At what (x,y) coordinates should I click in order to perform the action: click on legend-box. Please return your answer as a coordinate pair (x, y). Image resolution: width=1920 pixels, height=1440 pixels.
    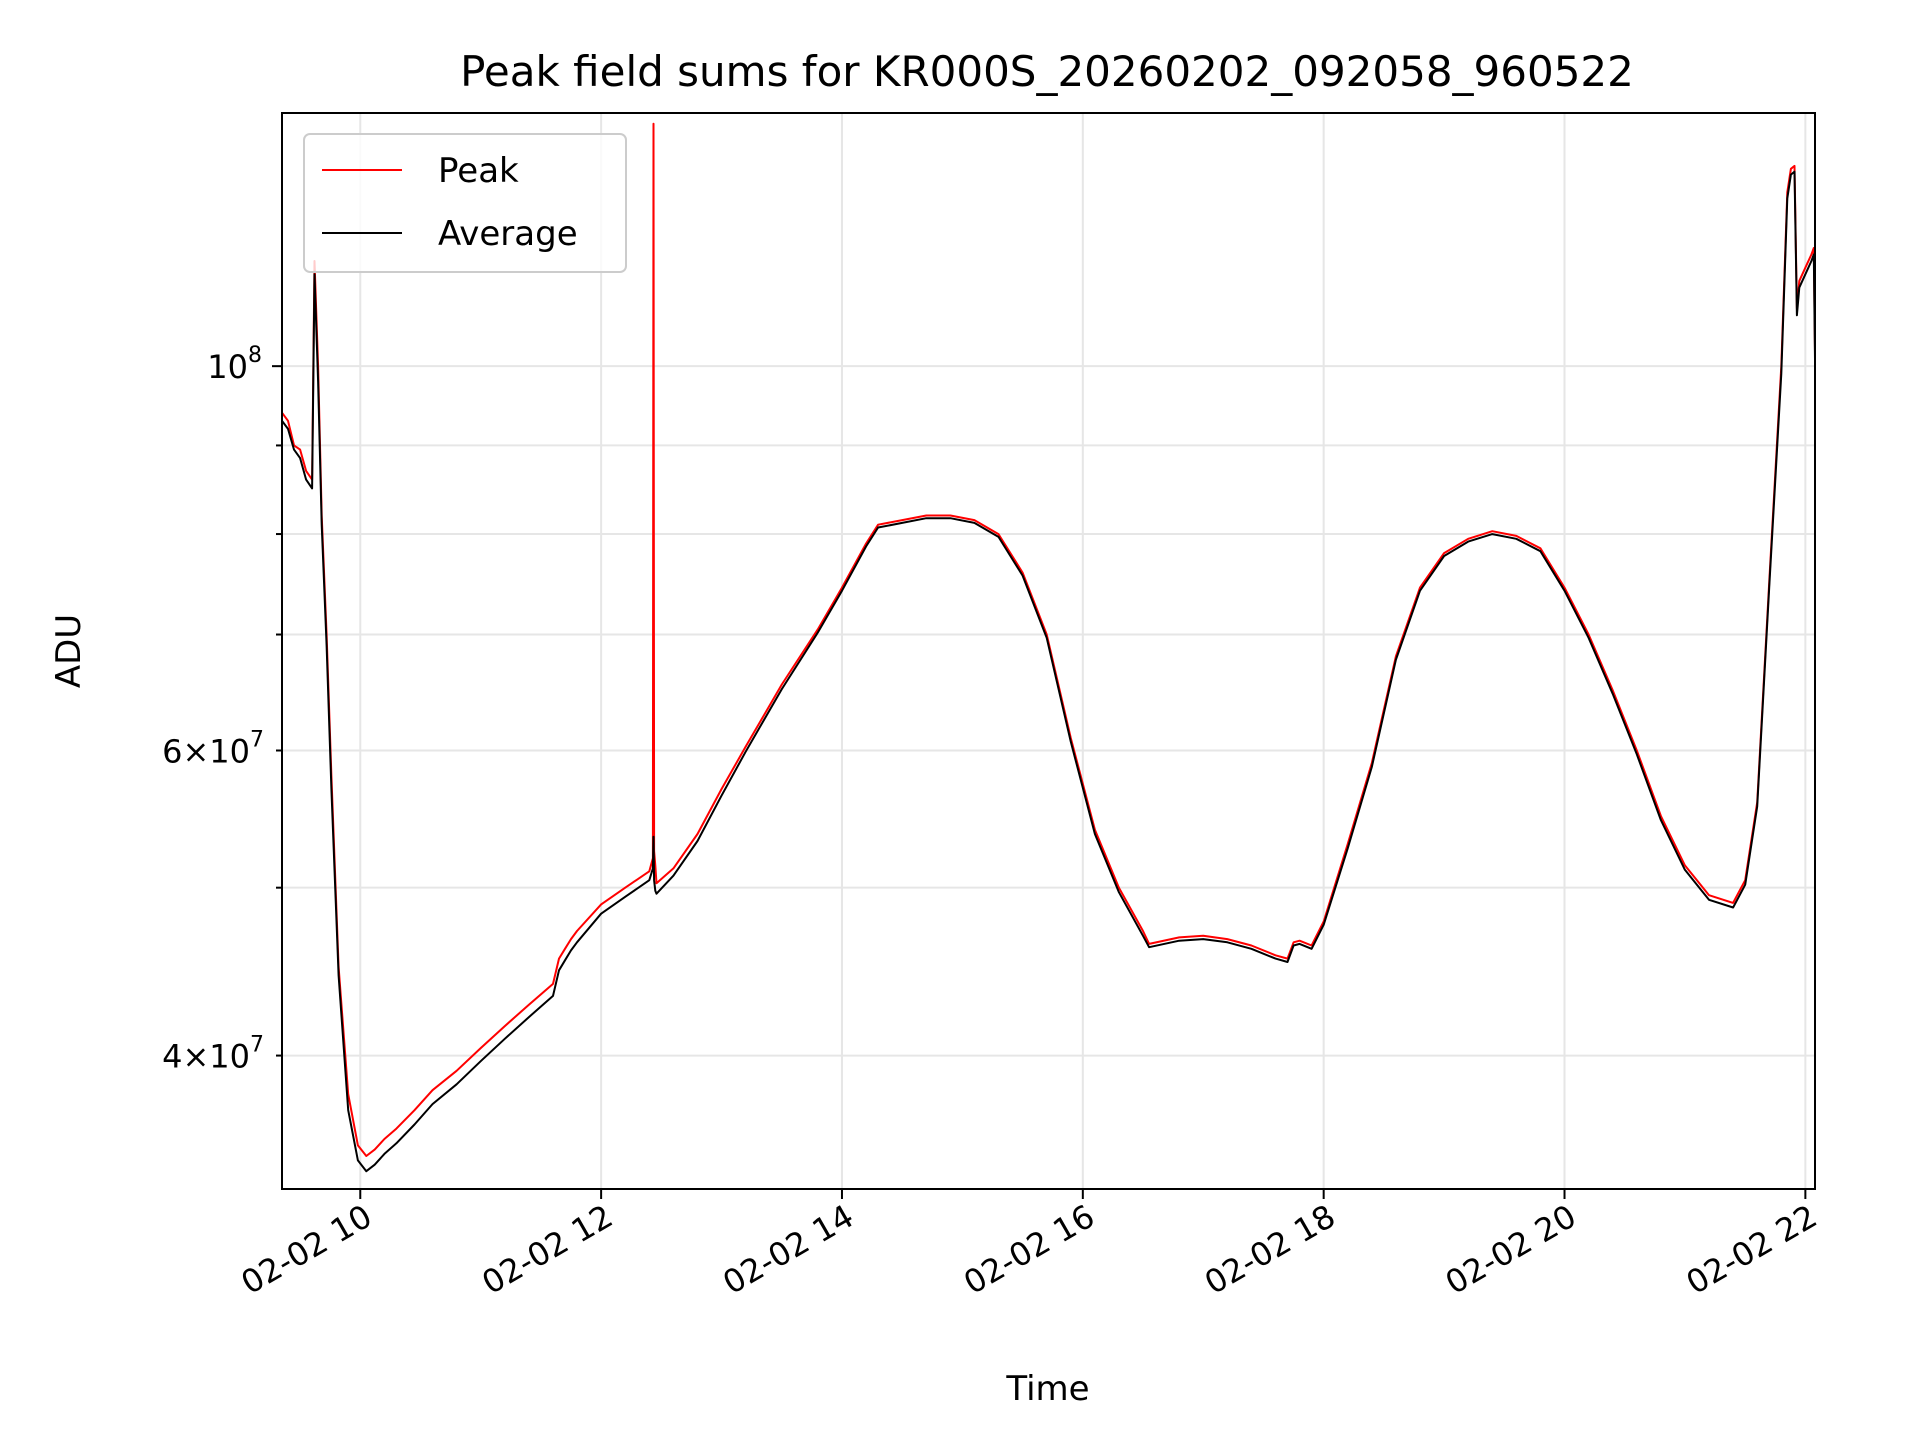
    Looking at the image, I should click on (465, 203).